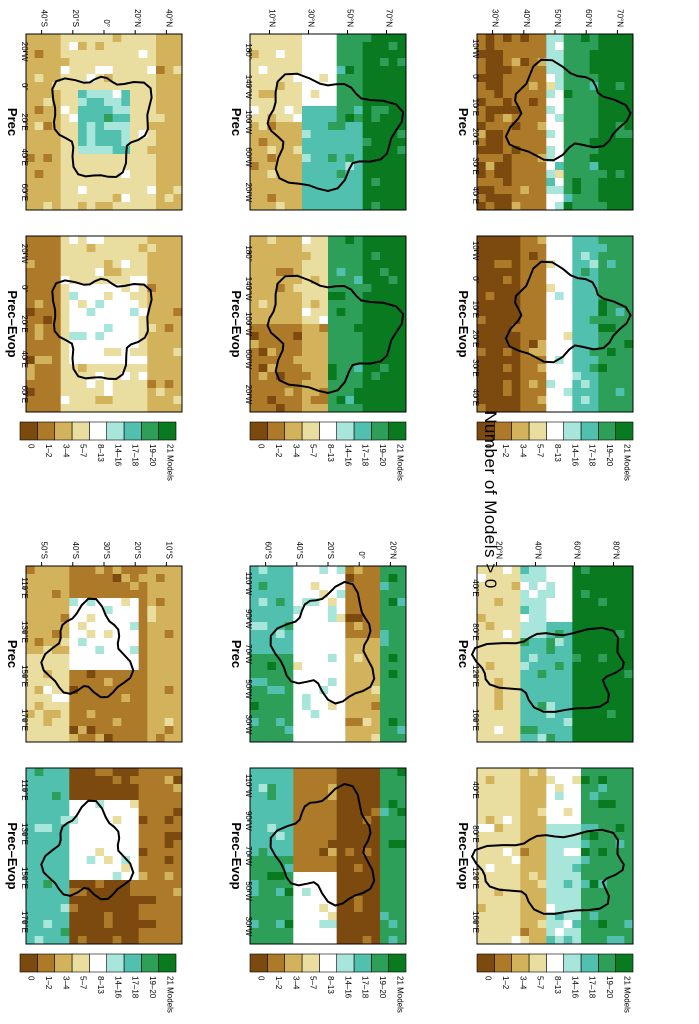 Image resolution: width=699 pixels, height=1024 pixels. What do you see at coordinates (83, 451) in the screenshot?
I see `colorbar-label: 5–7` at bounding box center [83, 451].